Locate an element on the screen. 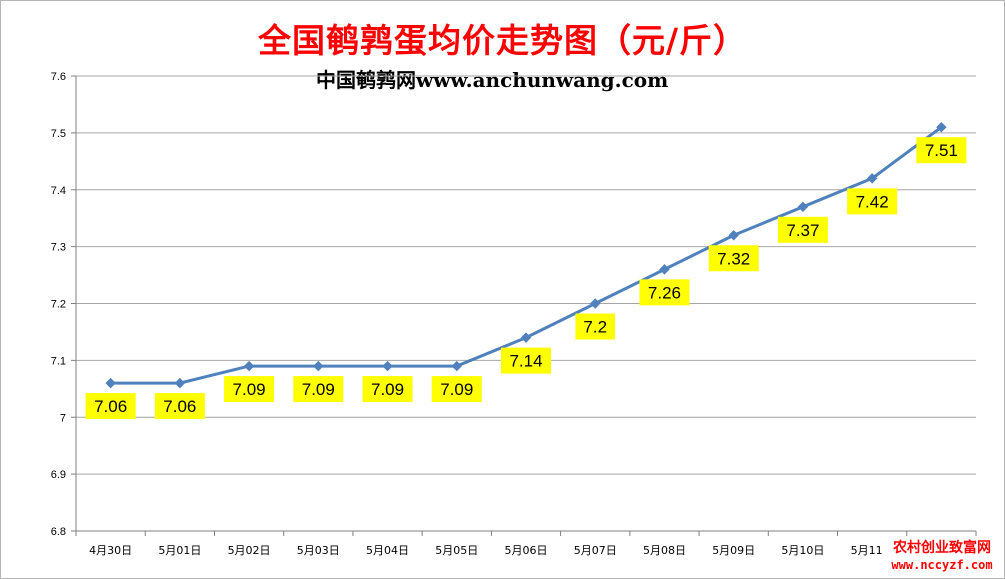 The image size is (1005, 579). data-label: 7.2 is located at coordinates (595, 327).